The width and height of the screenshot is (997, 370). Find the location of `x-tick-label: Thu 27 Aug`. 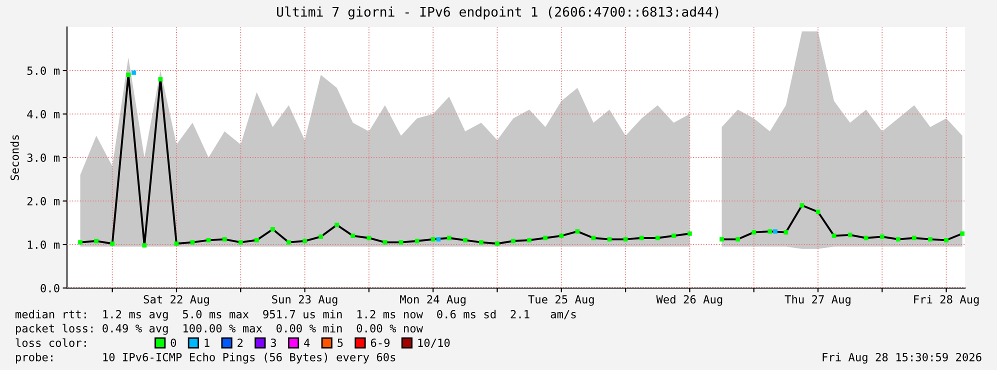

x-tick-label: Thu 27 Aug is located at coordinates (817, 300).